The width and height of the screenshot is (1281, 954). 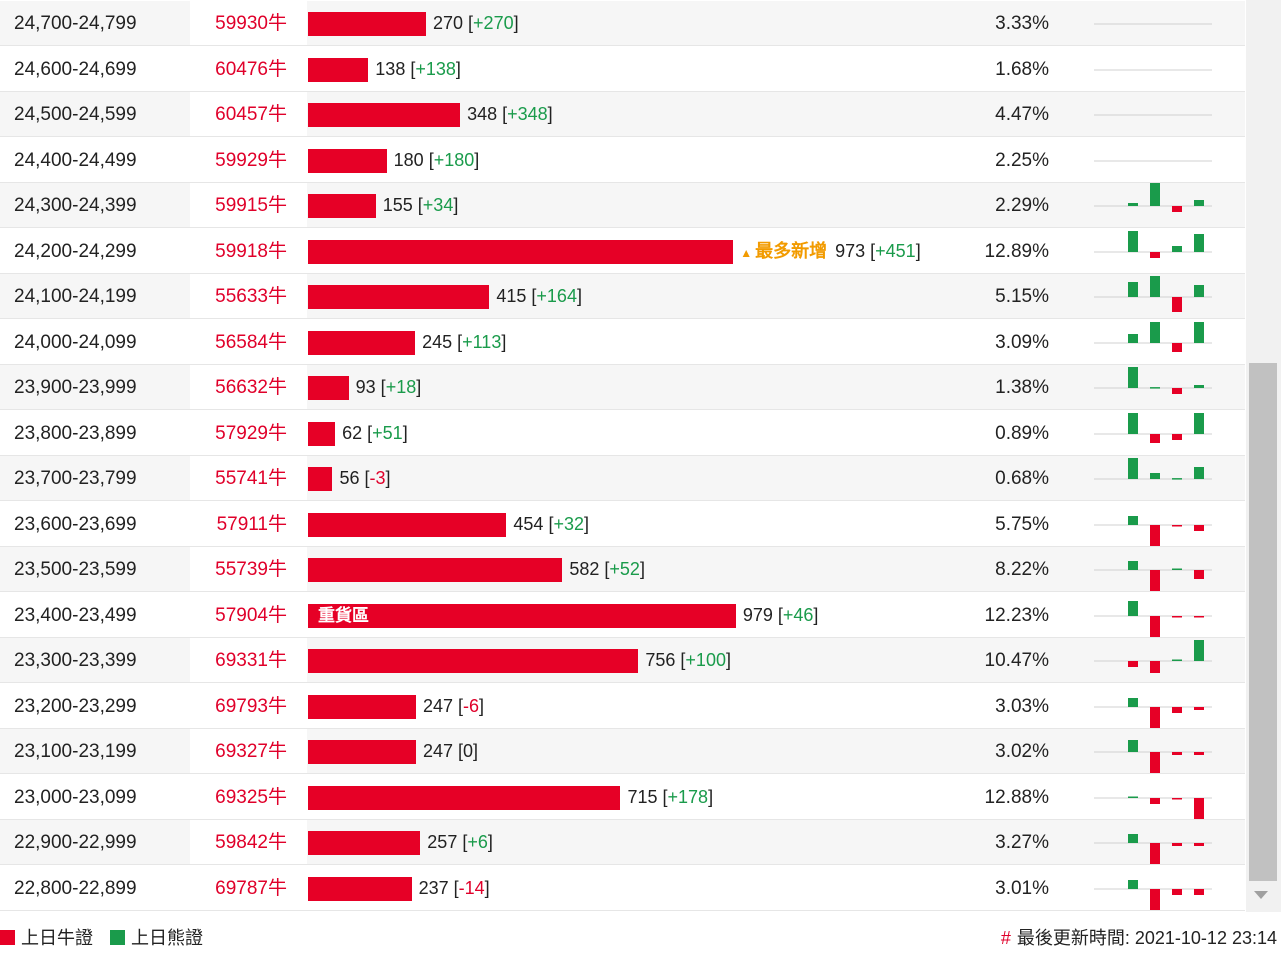 What do you see at coordinates (251, 160) in the screenshot?
I see `warrant-code-link: 59929牛` at bounding box center [251, 160].